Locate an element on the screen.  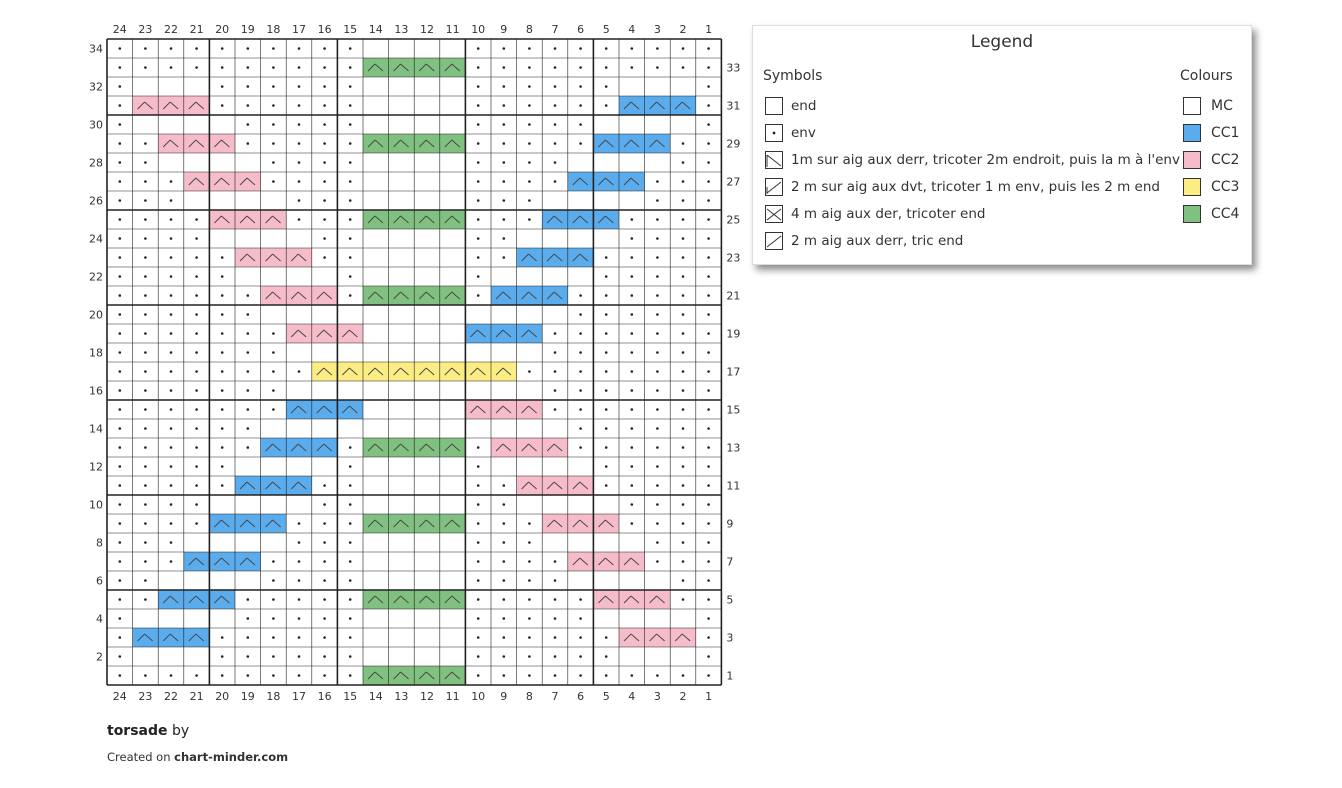
chart-cell-cc3 is located at coordinates (478, 371).